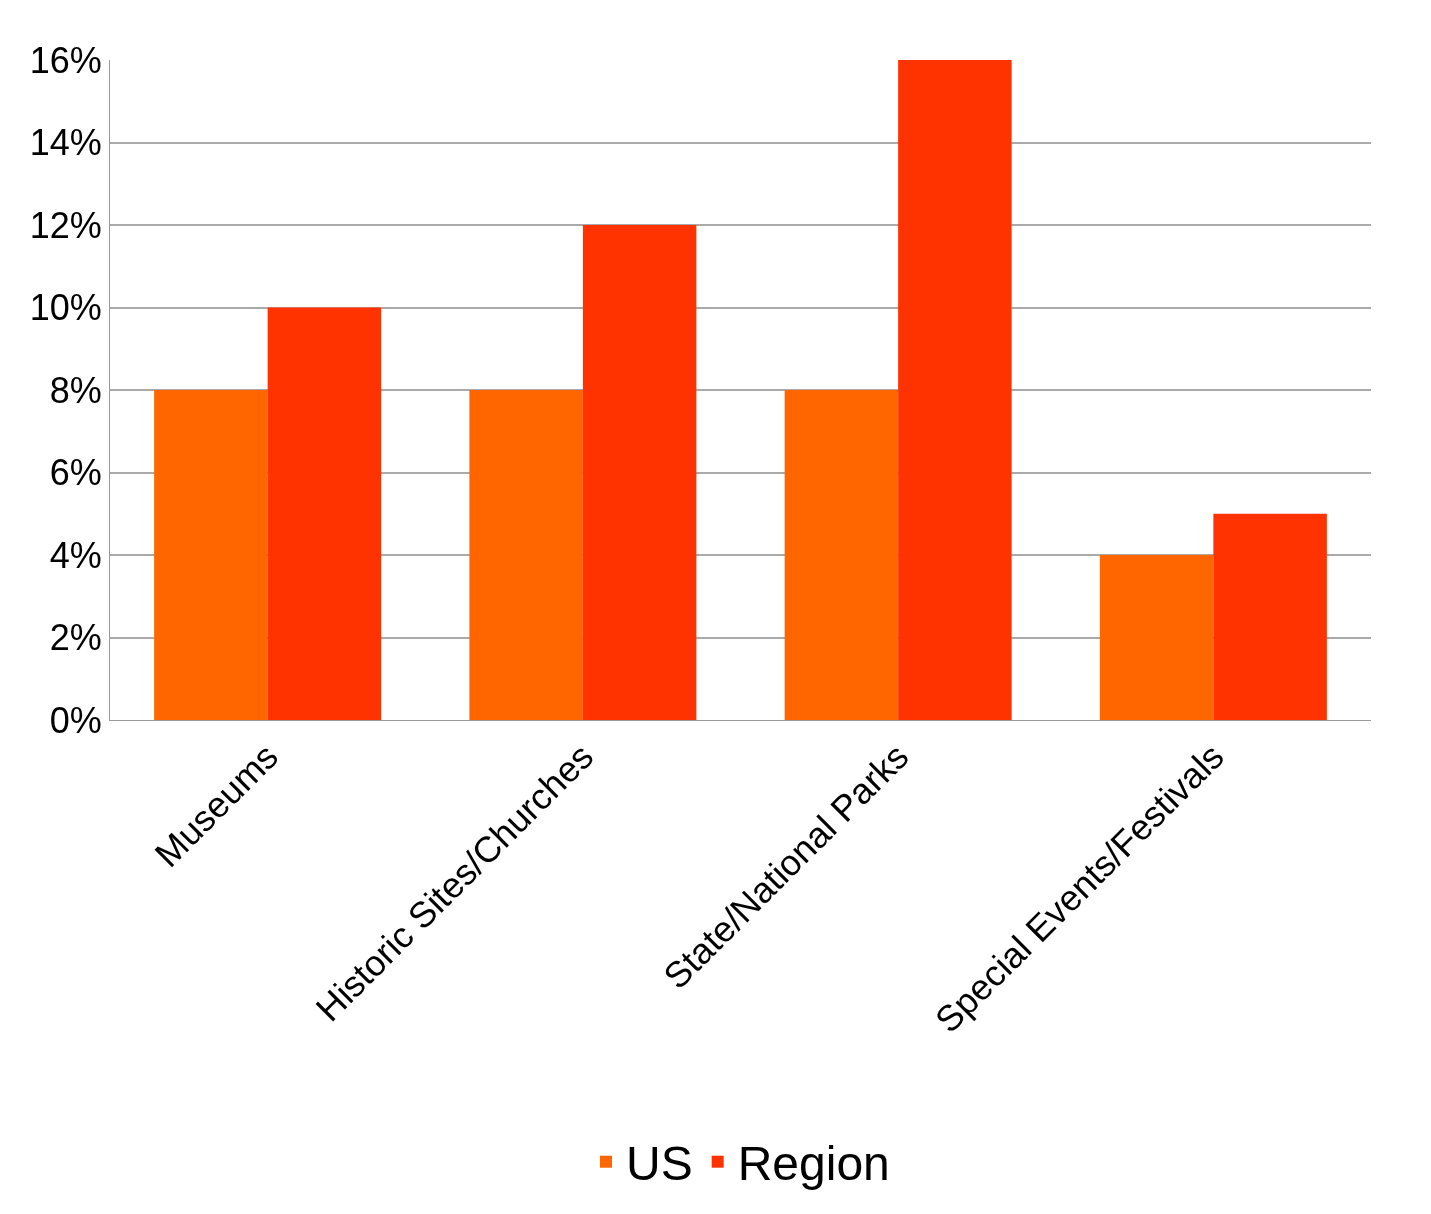 The height and width of the screenshot is (1214, 1431). I want to click on y-tick-label: 2%, so click(75, 638).